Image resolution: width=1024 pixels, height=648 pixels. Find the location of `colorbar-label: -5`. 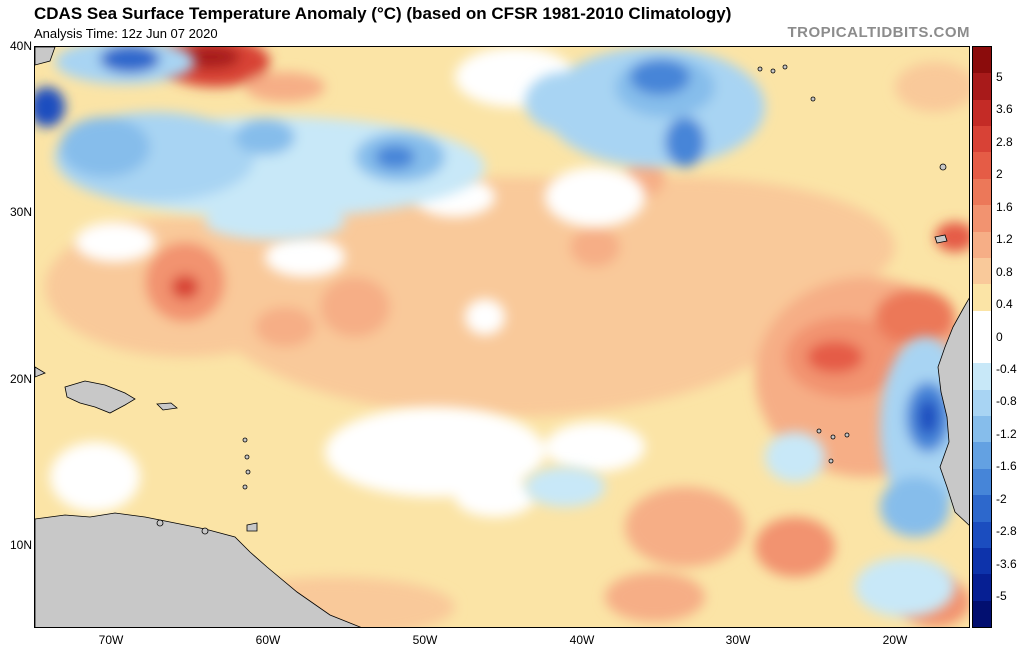

colorbar-label: -5 is located at coordinates (1001, 596).